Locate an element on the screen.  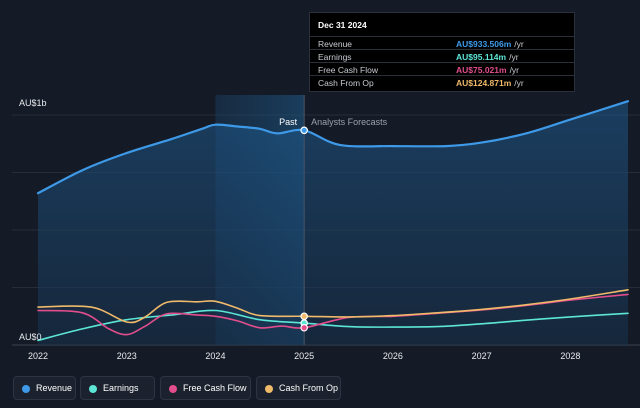
marker-cash-from-op is located at coordinates (304, 316).